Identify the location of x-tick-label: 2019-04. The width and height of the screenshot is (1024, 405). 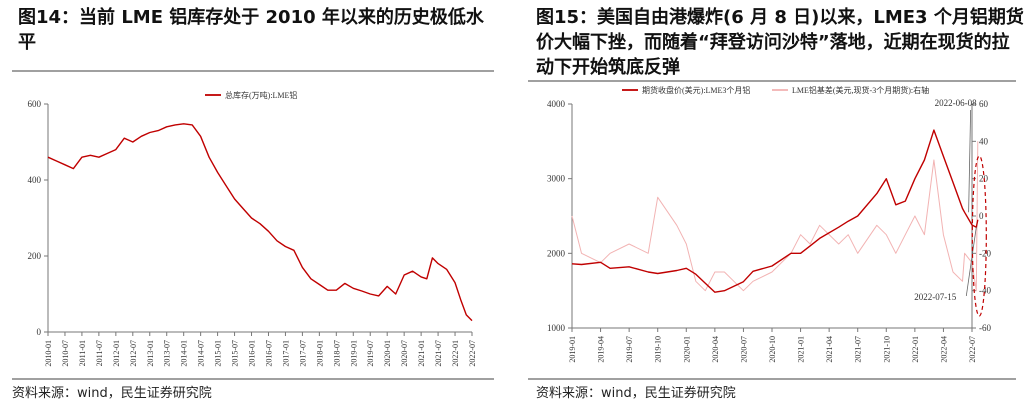
(601, 349).